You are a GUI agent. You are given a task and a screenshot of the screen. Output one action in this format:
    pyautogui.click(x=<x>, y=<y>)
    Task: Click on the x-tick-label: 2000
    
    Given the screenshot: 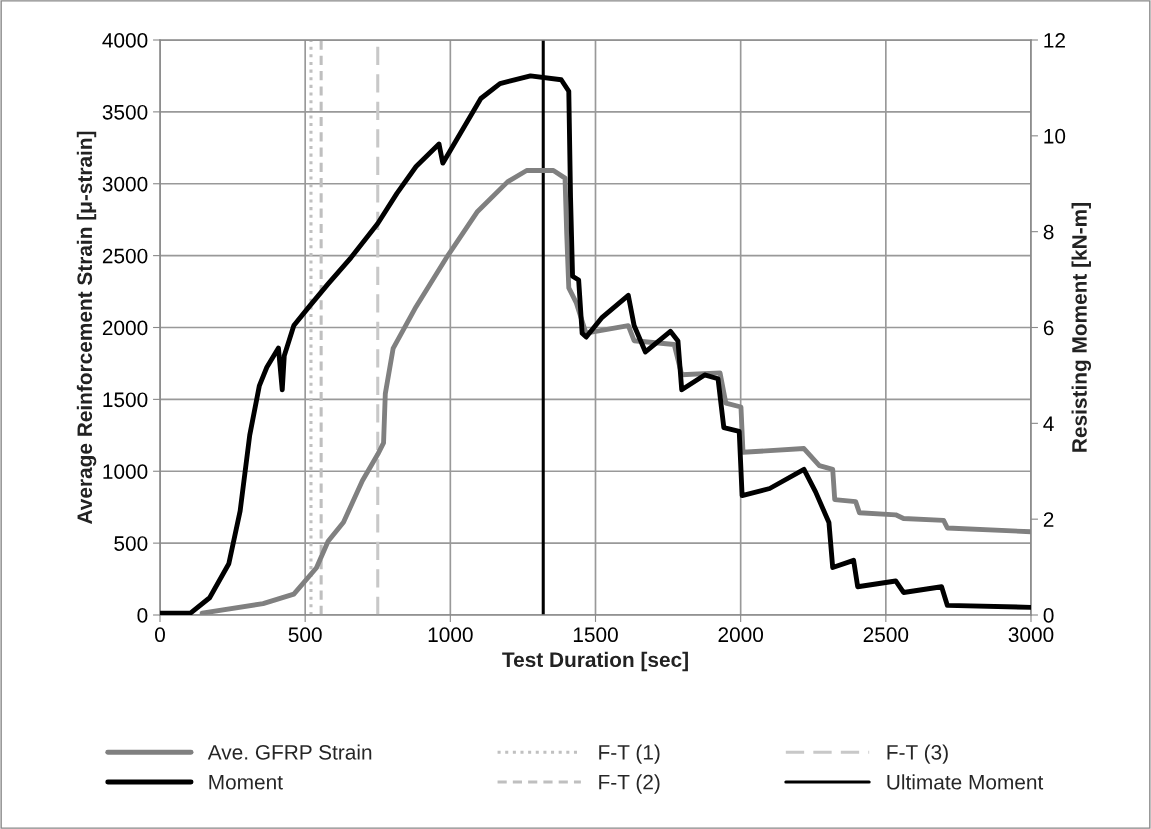 What is the action you would take?
    pyautogui.click(x=741, y=635)
    